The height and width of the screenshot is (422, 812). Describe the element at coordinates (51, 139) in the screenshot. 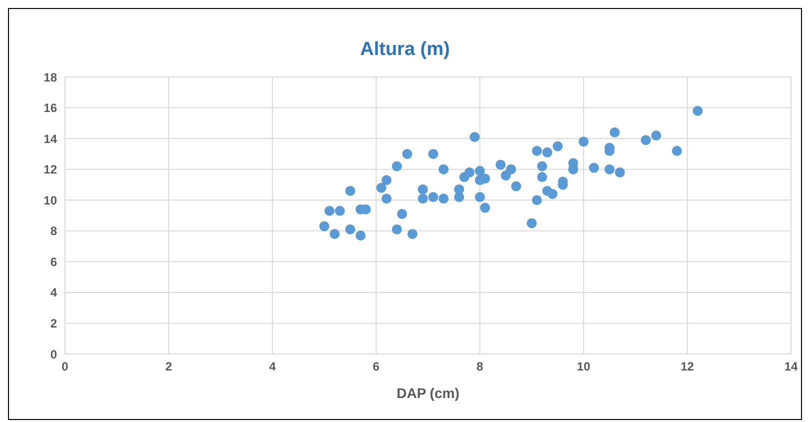

I see `y-tick-label: 14` at that location.